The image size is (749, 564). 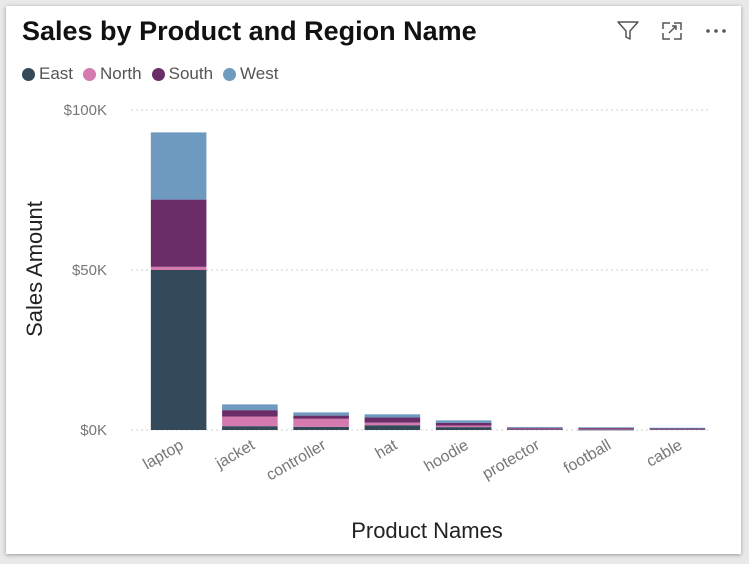 What do you see at coordinates (85, 110) in the screenshot?
I see `y-tick-label: $100K` at bounding box center [85, 110].